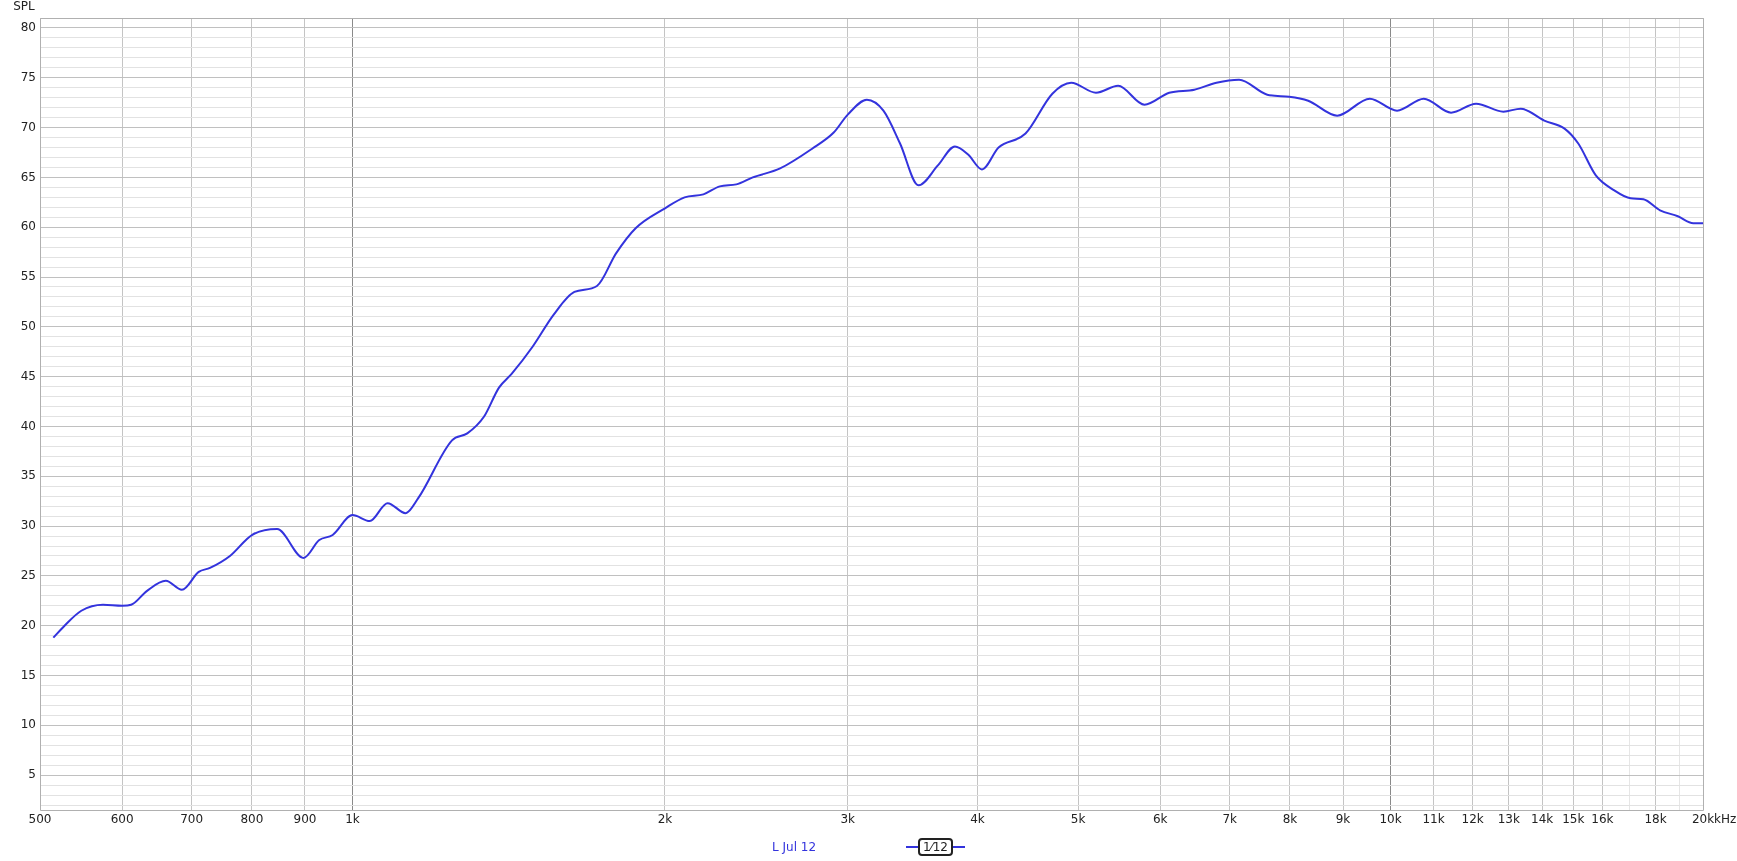  What do you see at coordinates (28, 724) in the screenshot?
I see `y-tick-label: 10` at bounding box center [28, 724].